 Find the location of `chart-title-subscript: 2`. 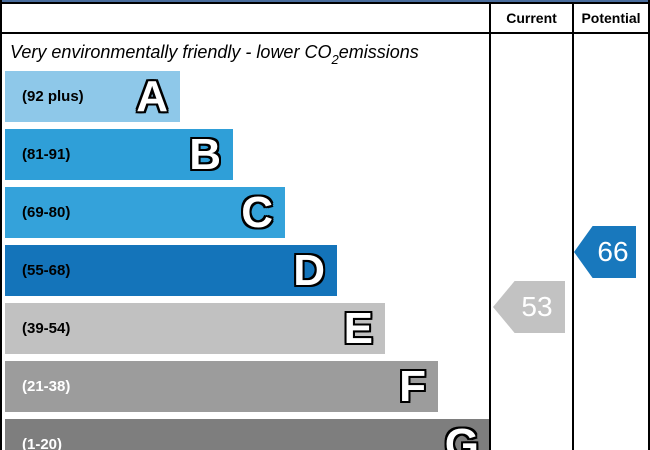

chart-title-subscript: 2 is located at coordinates (335, 59).